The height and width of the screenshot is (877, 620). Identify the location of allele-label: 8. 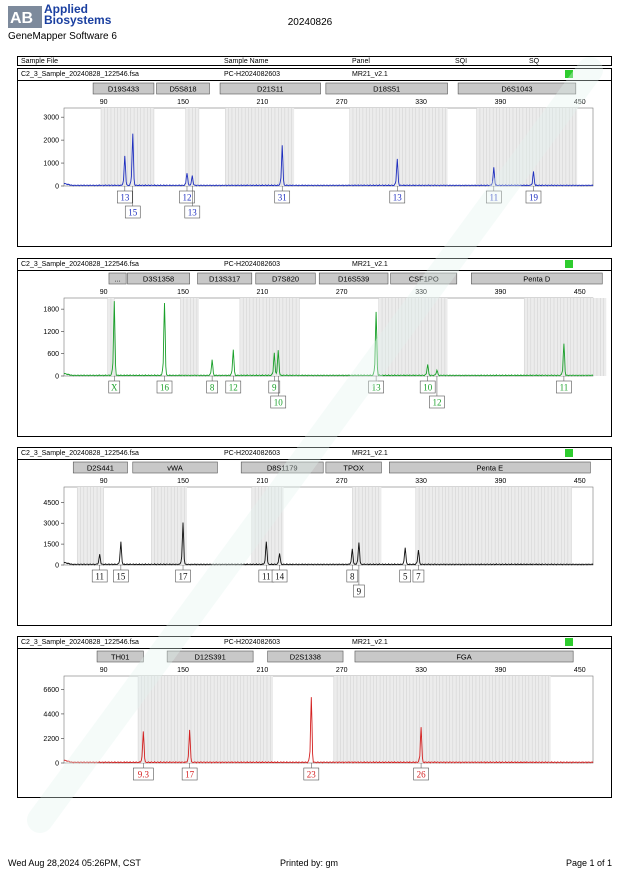
(352, 577).